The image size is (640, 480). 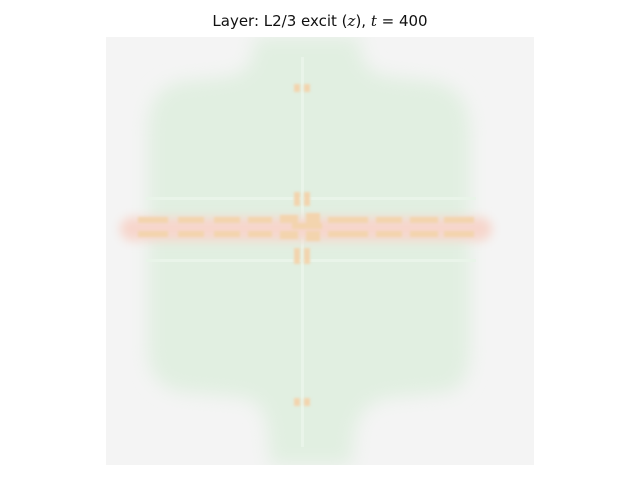 What do you see at coordinates (311, 198) in the screenshot?
I see `horizontal-activity-line-upper` at bounding box center [311, 198].